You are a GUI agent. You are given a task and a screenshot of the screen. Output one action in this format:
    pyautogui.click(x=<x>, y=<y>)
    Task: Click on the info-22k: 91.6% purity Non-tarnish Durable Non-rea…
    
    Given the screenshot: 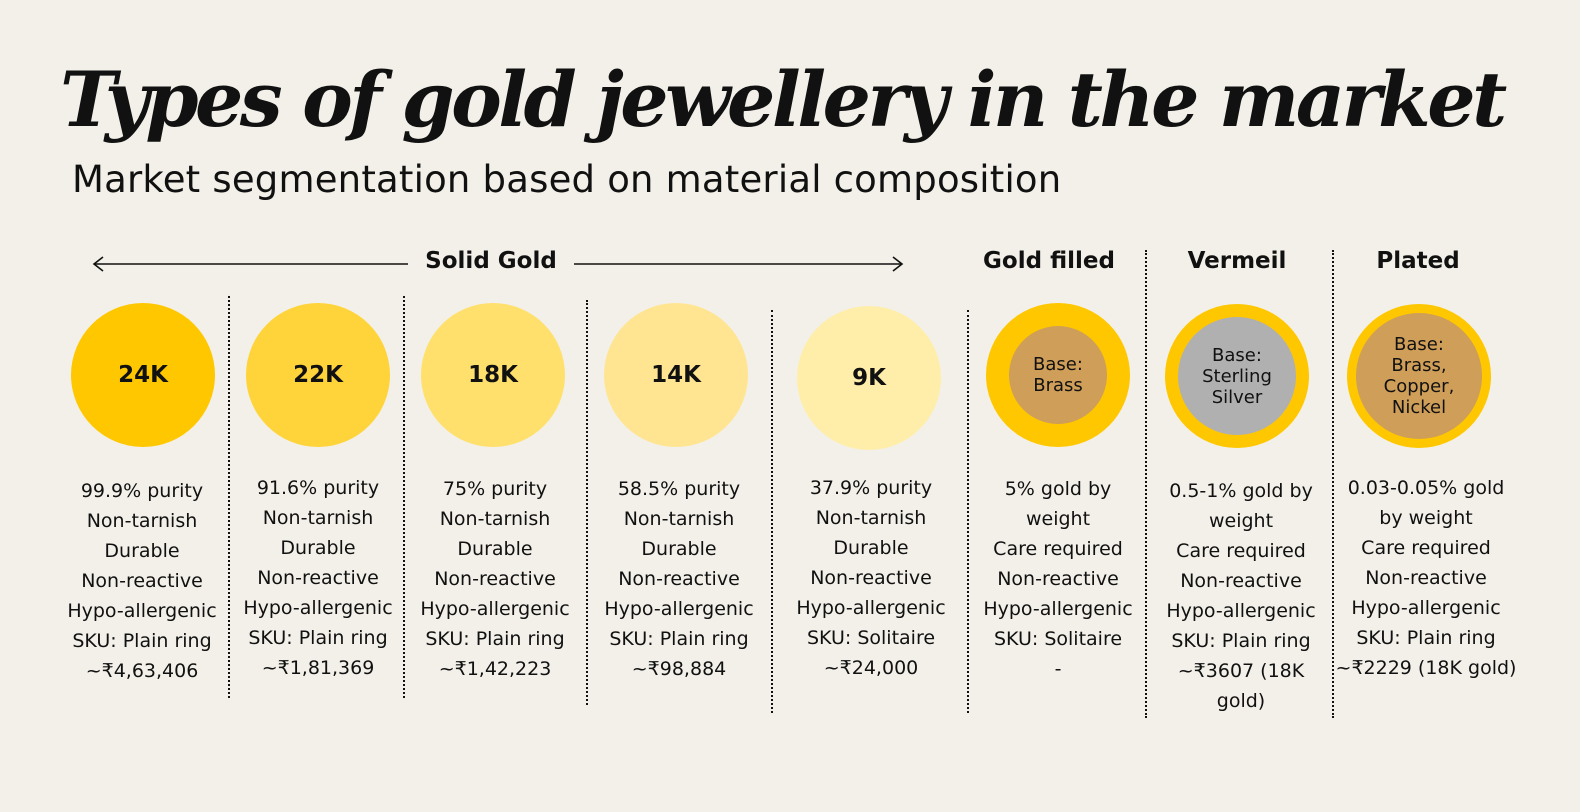 What is the action you would take?
    pyautogui.click(x=318, y=578)
    